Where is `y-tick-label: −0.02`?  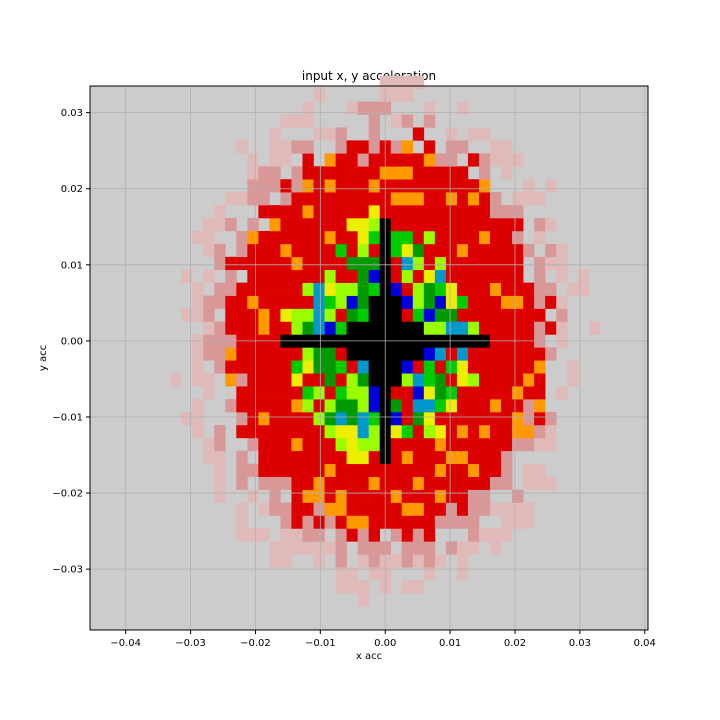
y-tick-label: −0.02 is located at coordinates (67, 494).